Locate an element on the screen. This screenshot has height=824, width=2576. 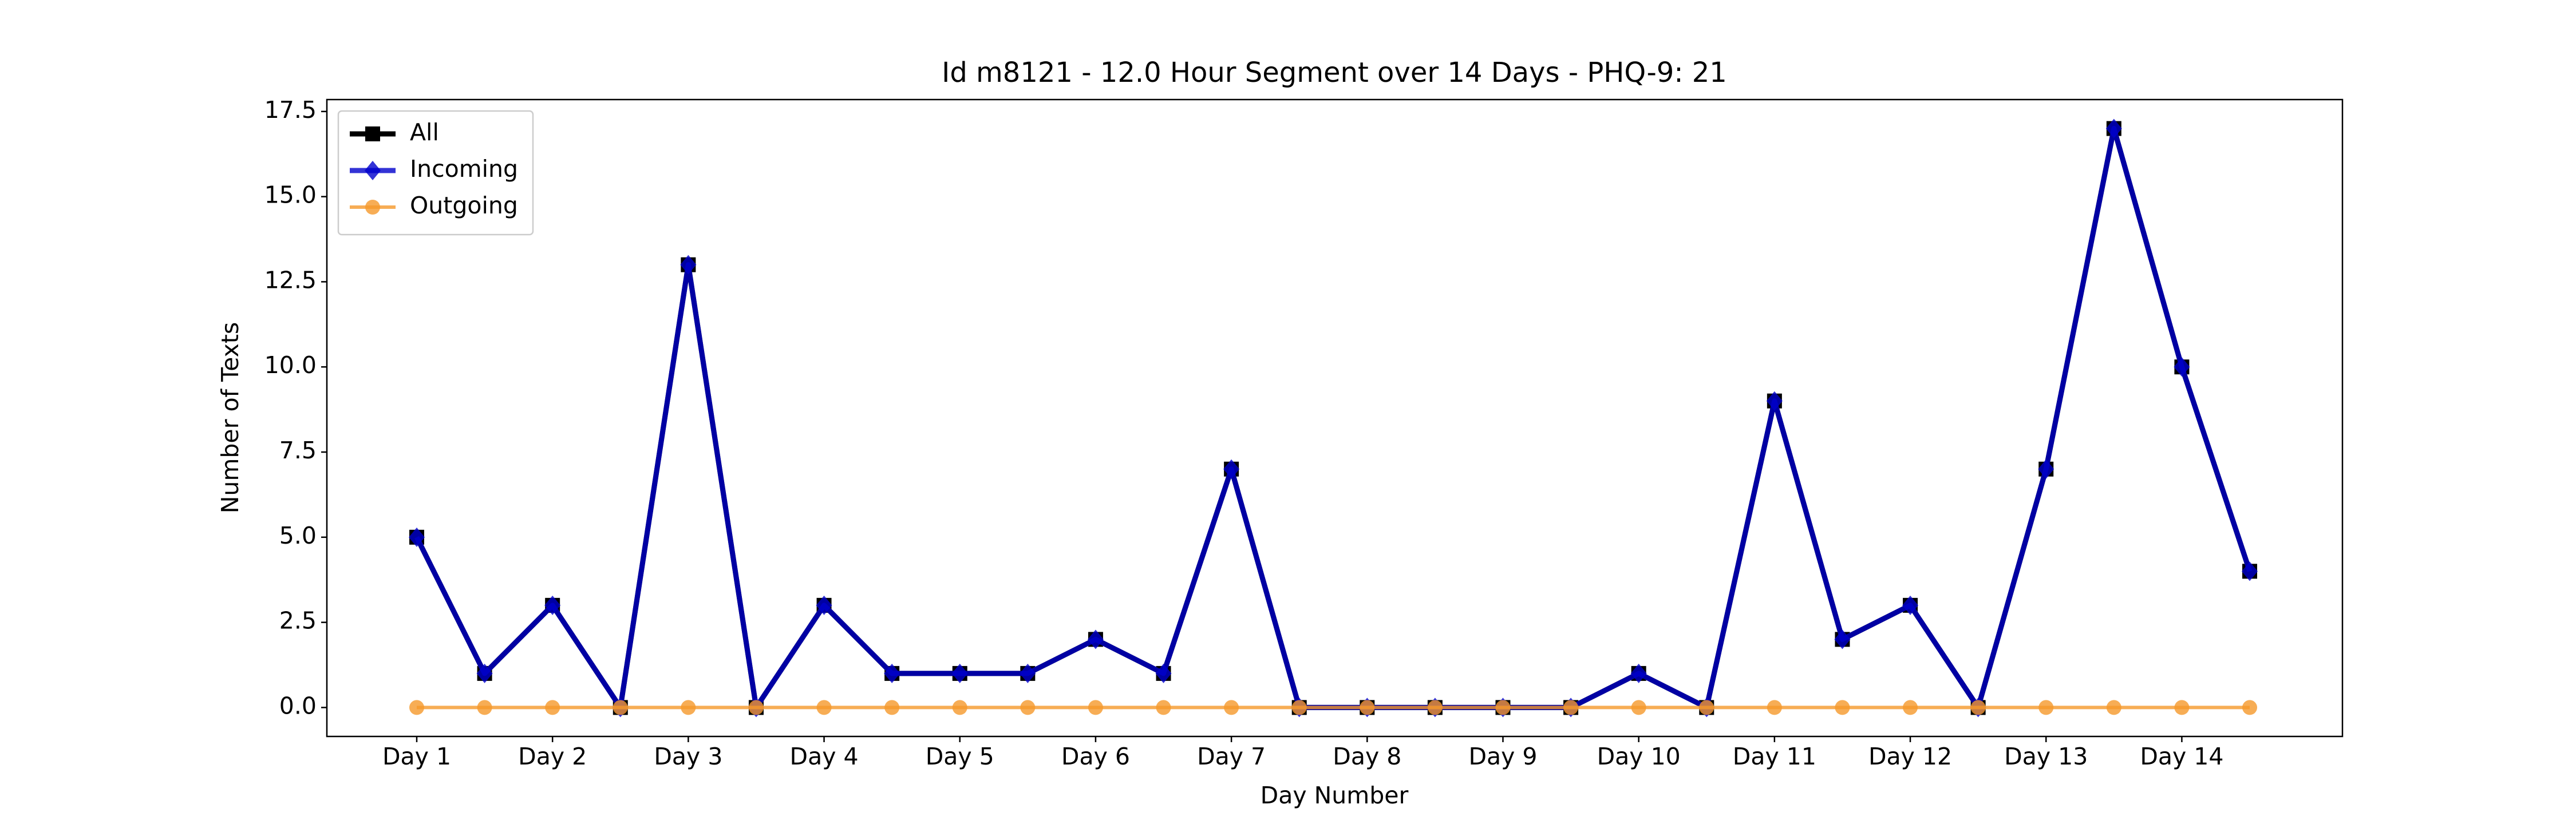
y-tick-label: 5.0 is located at coordinates (298, 535).